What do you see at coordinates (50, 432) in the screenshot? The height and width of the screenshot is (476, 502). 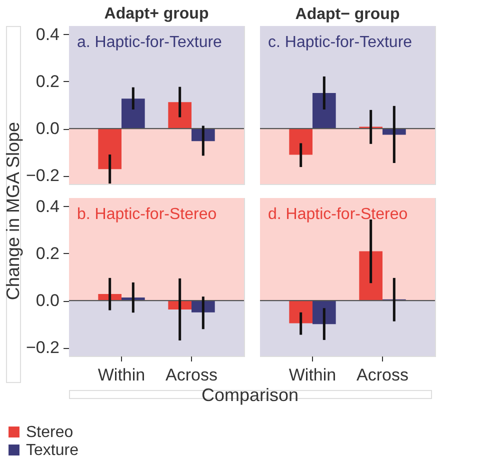 I see `legend-label: Stereo` at bounding box center [50, 432].